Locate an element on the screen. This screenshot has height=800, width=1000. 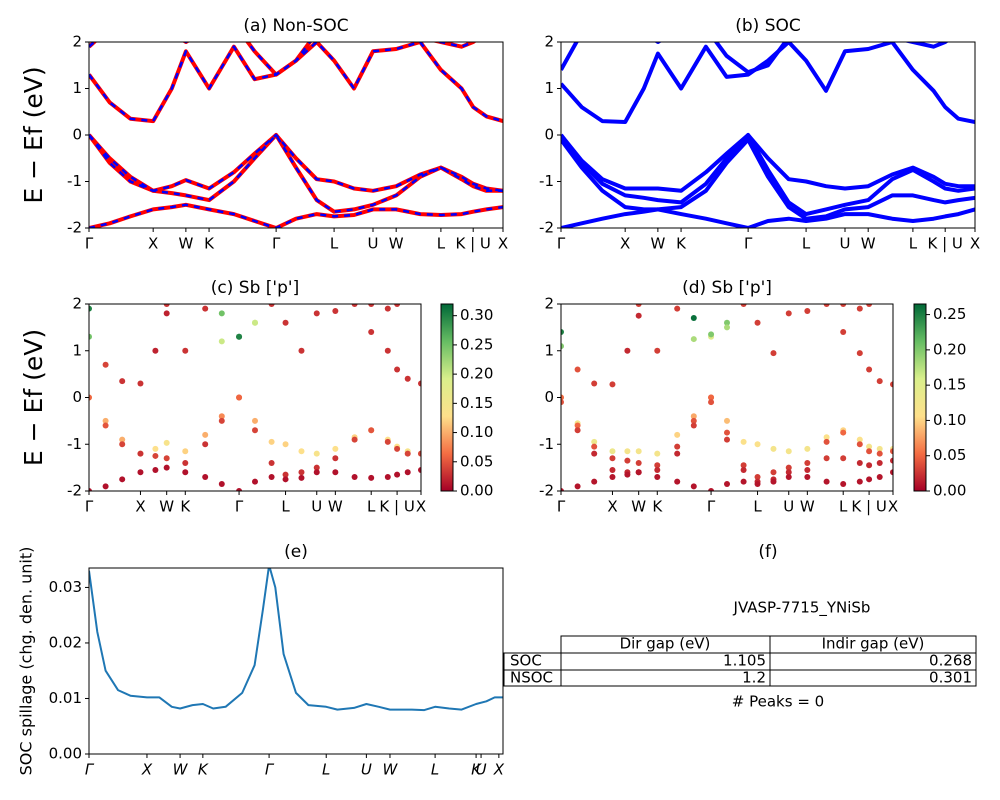
cell: 1.105 is located at coordinates (744, 661).